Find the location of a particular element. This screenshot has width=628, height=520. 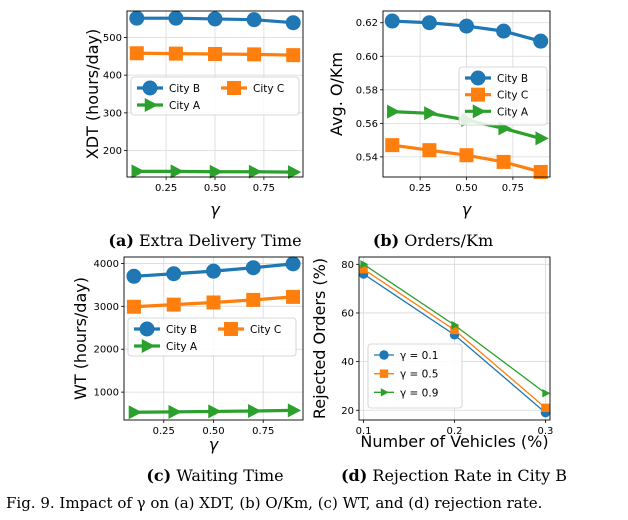

y-tick-label: 1000 is located at coordinates (106, 393).